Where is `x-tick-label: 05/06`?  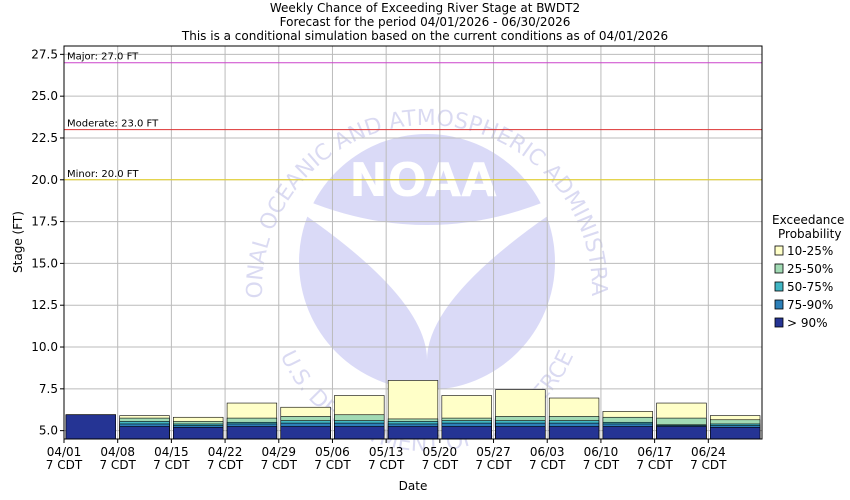 x-tick-label: 05/06 is located at coordinates (332, 452).